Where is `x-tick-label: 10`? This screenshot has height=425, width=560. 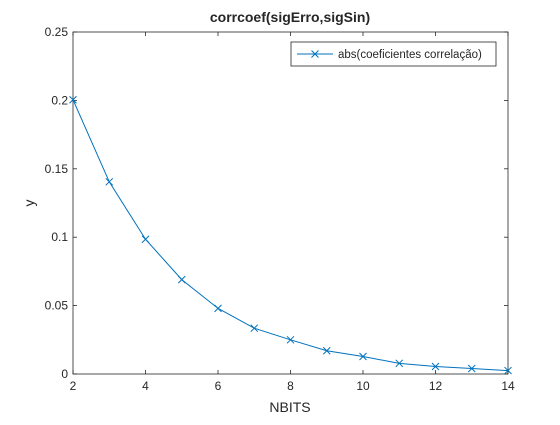
x-tick-label: 10 is located at coordinates (363, 386).